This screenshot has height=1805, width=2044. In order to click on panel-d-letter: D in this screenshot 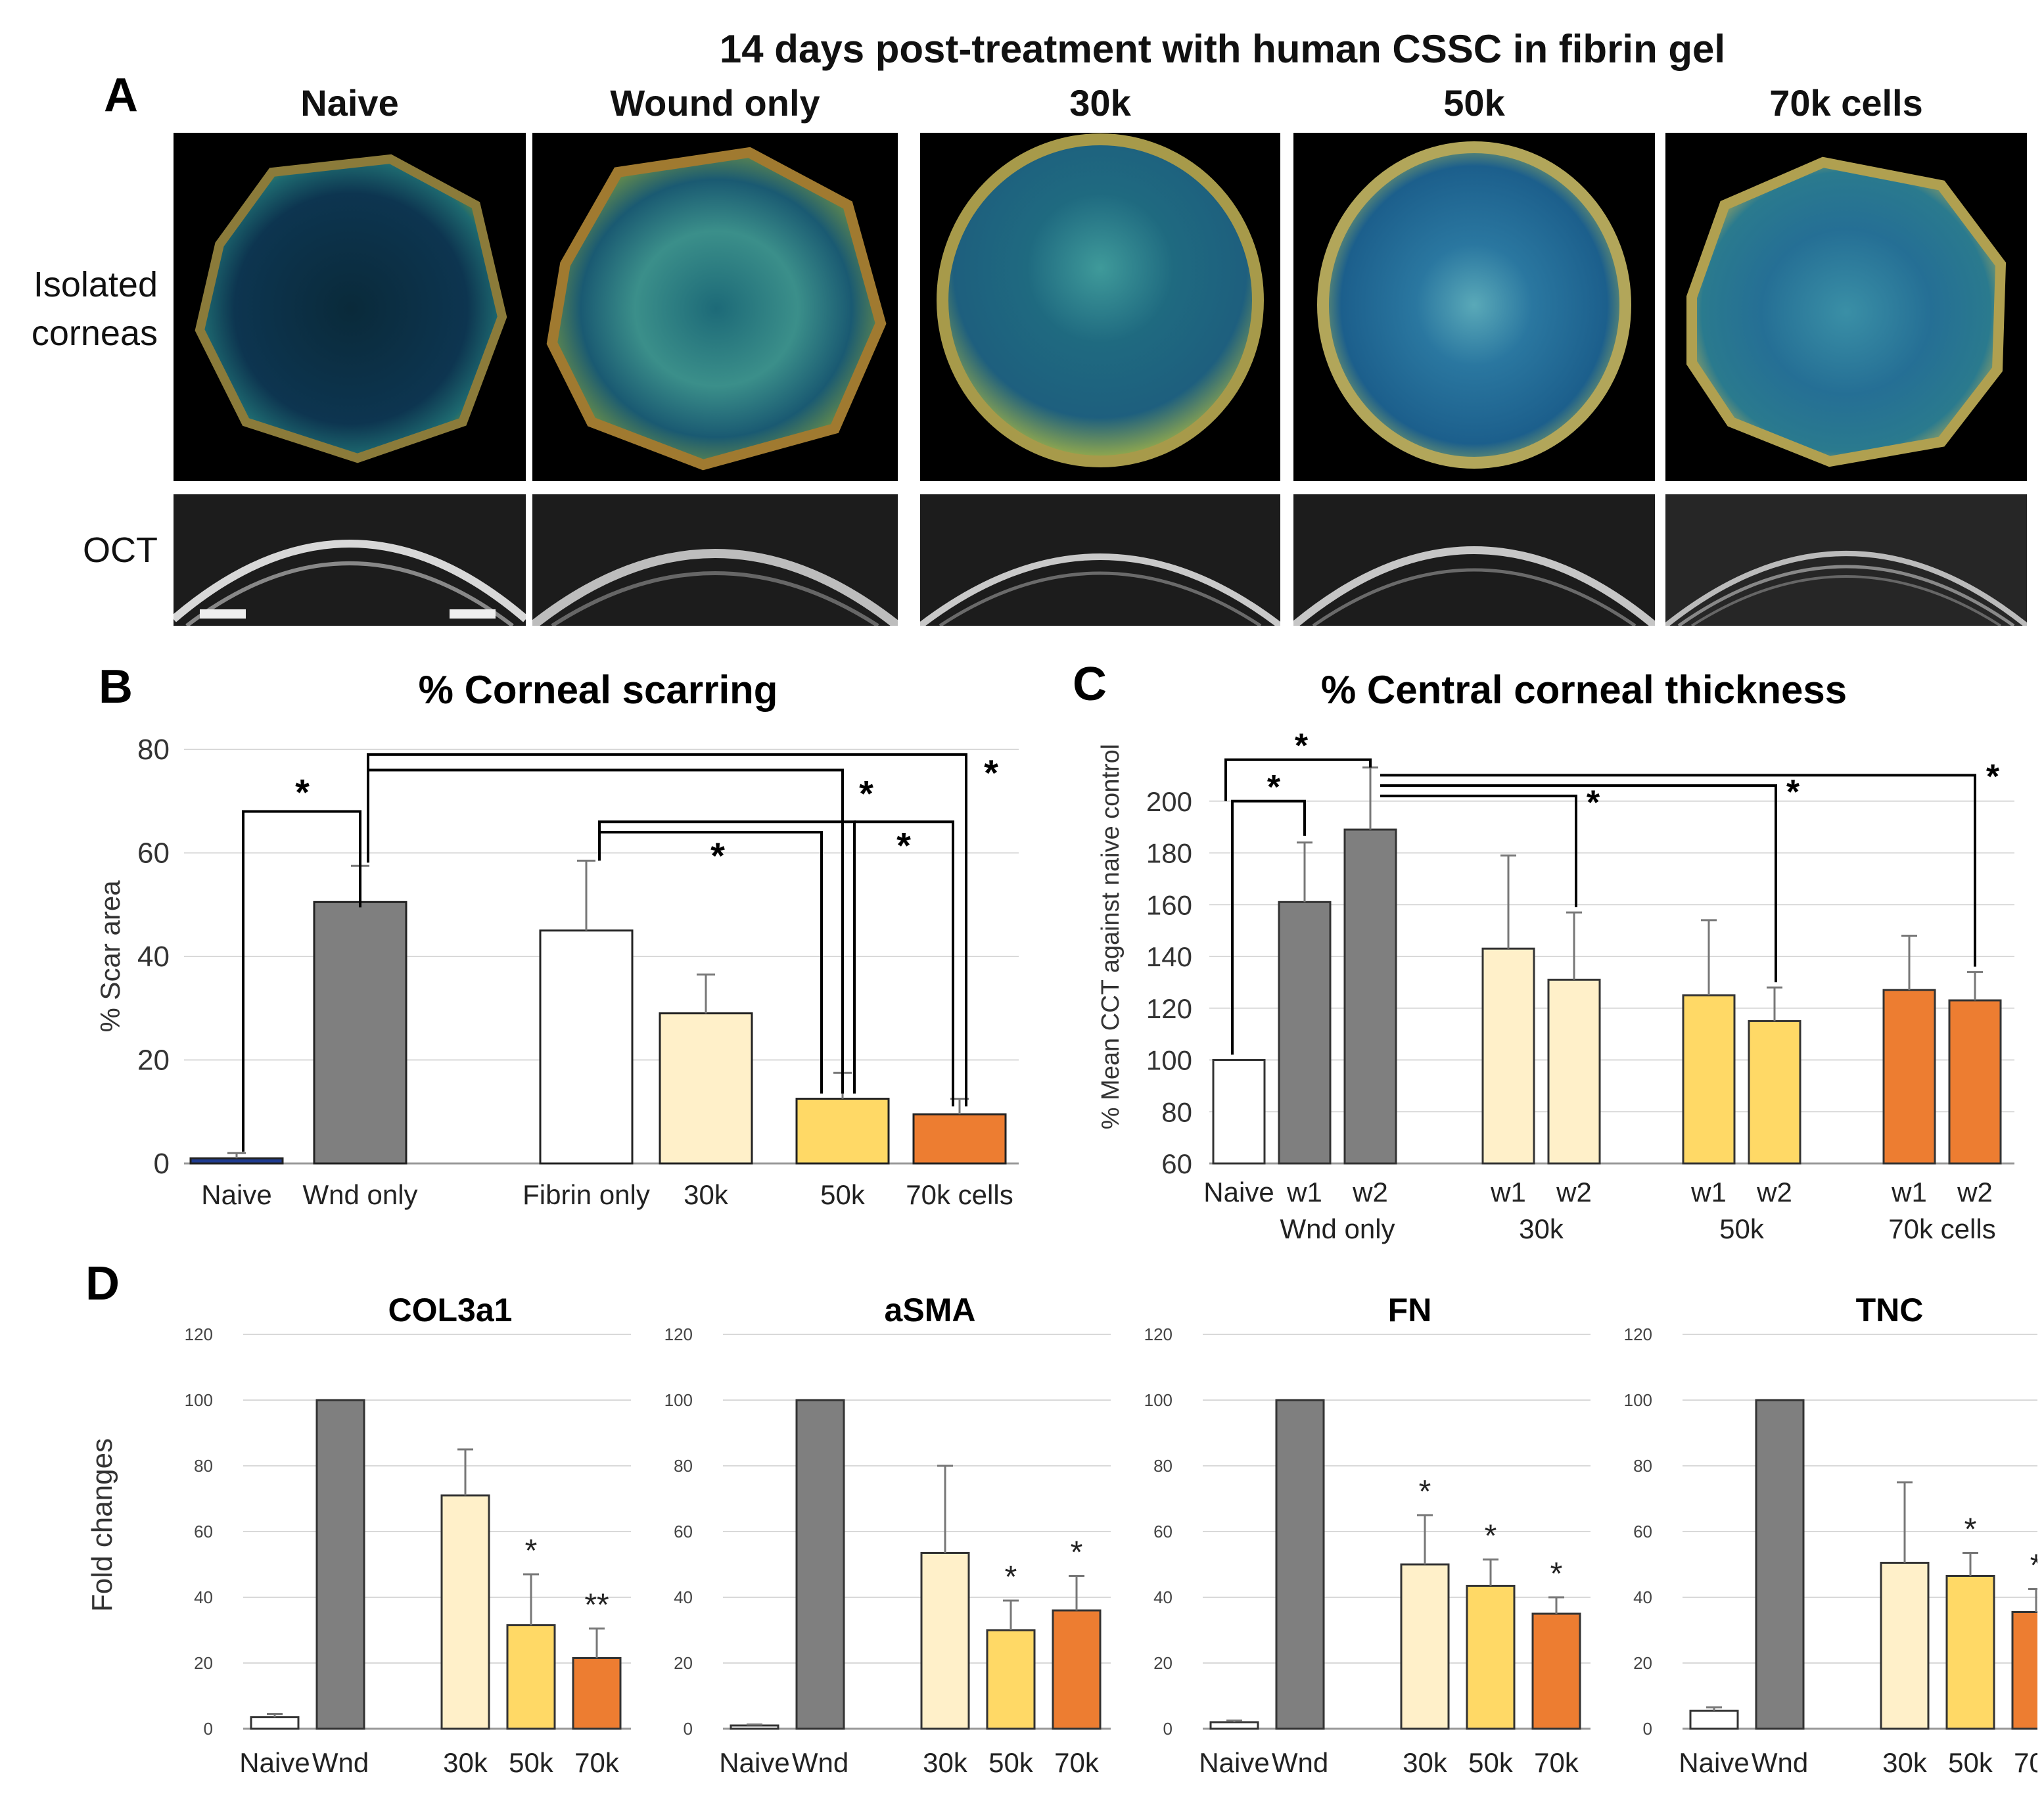, I will do `click(102, 1283)`.